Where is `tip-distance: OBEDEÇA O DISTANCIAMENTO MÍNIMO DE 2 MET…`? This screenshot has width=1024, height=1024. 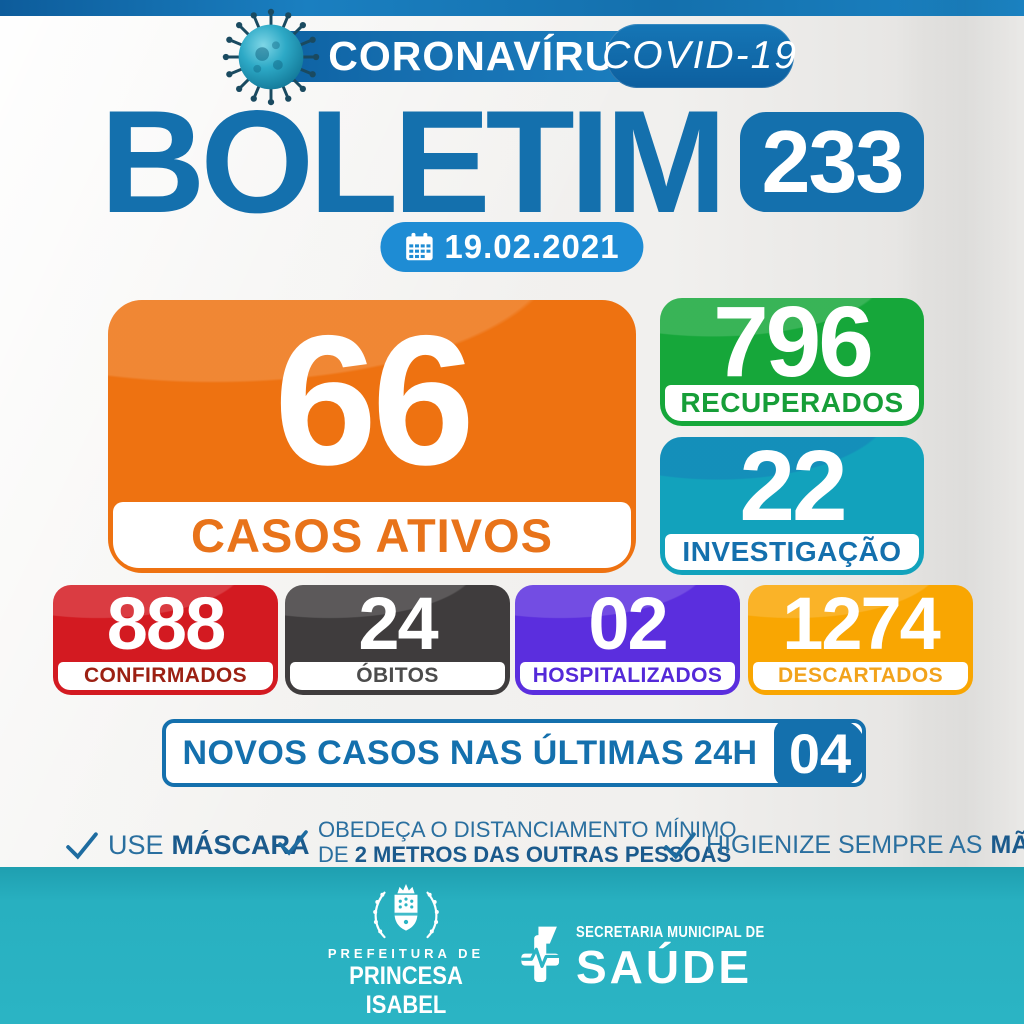
tip-distance: OBEDEÇA O DISTANCIAMENTO MÍNIMO DE 2 MET… is located at coordinates (507, 842).